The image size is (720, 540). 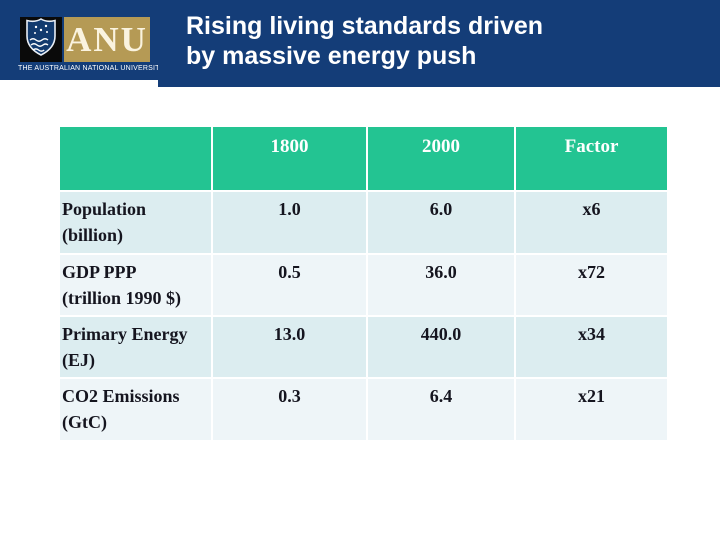 I want to click on cell-energy-2000: 440.0, so click(x=441, y=347).